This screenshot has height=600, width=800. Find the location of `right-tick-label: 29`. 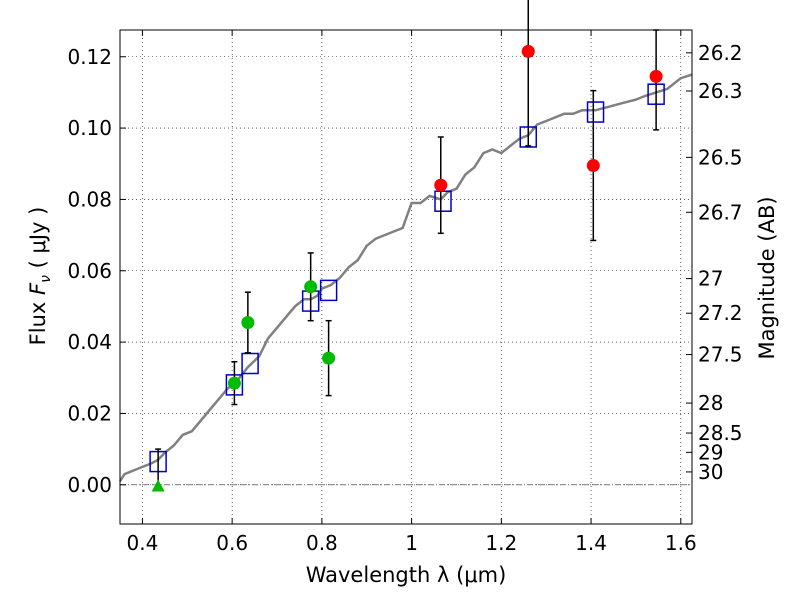

right-tick-label: 29 is located at coordinates (710, 452).